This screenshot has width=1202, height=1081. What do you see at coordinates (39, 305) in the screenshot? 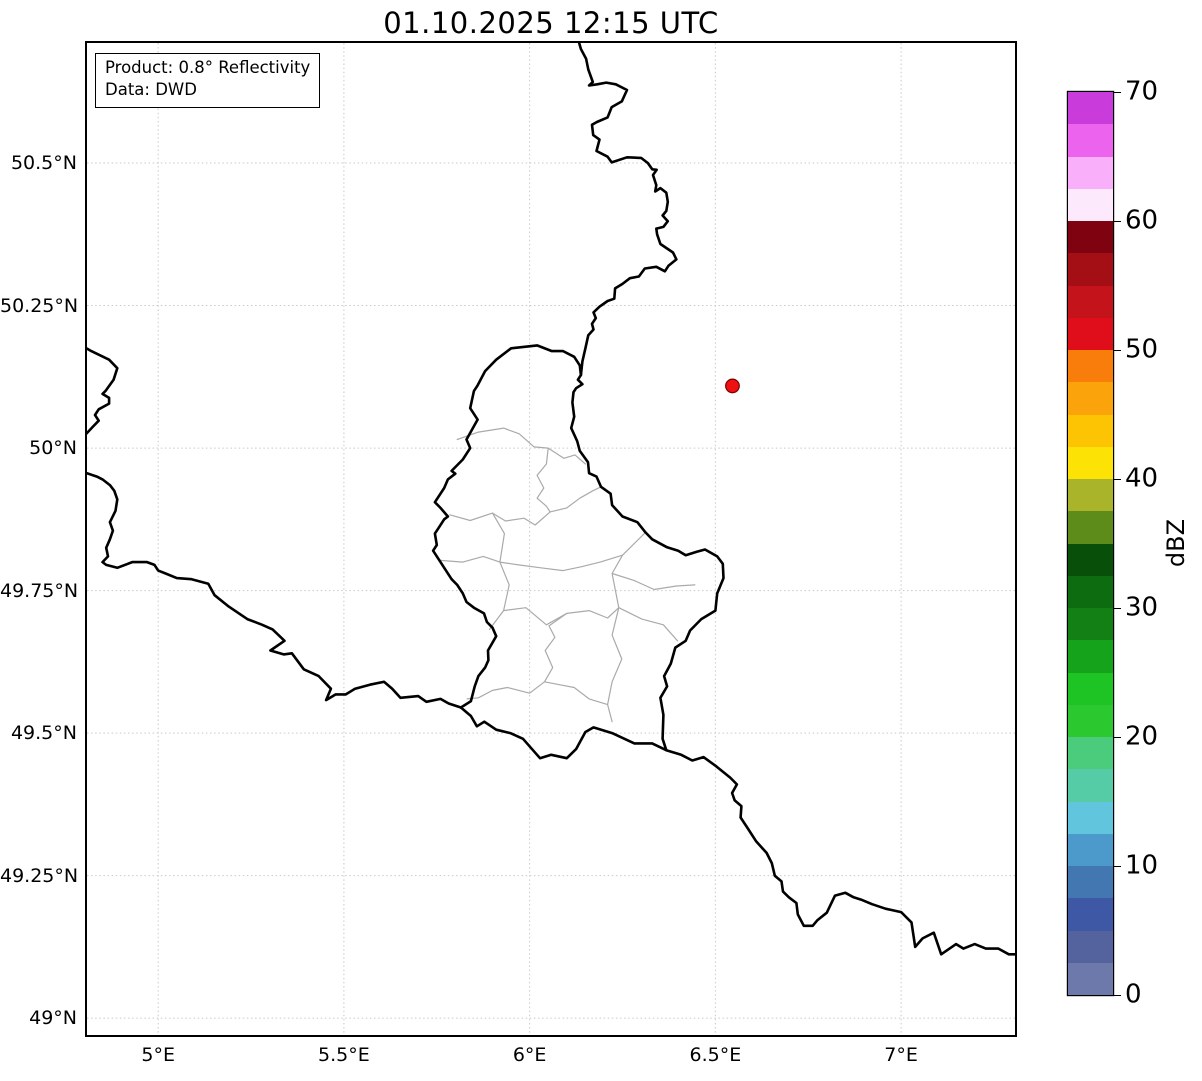
I see `y-tick-label: 50.25°N` at bounding box center [39, 305].